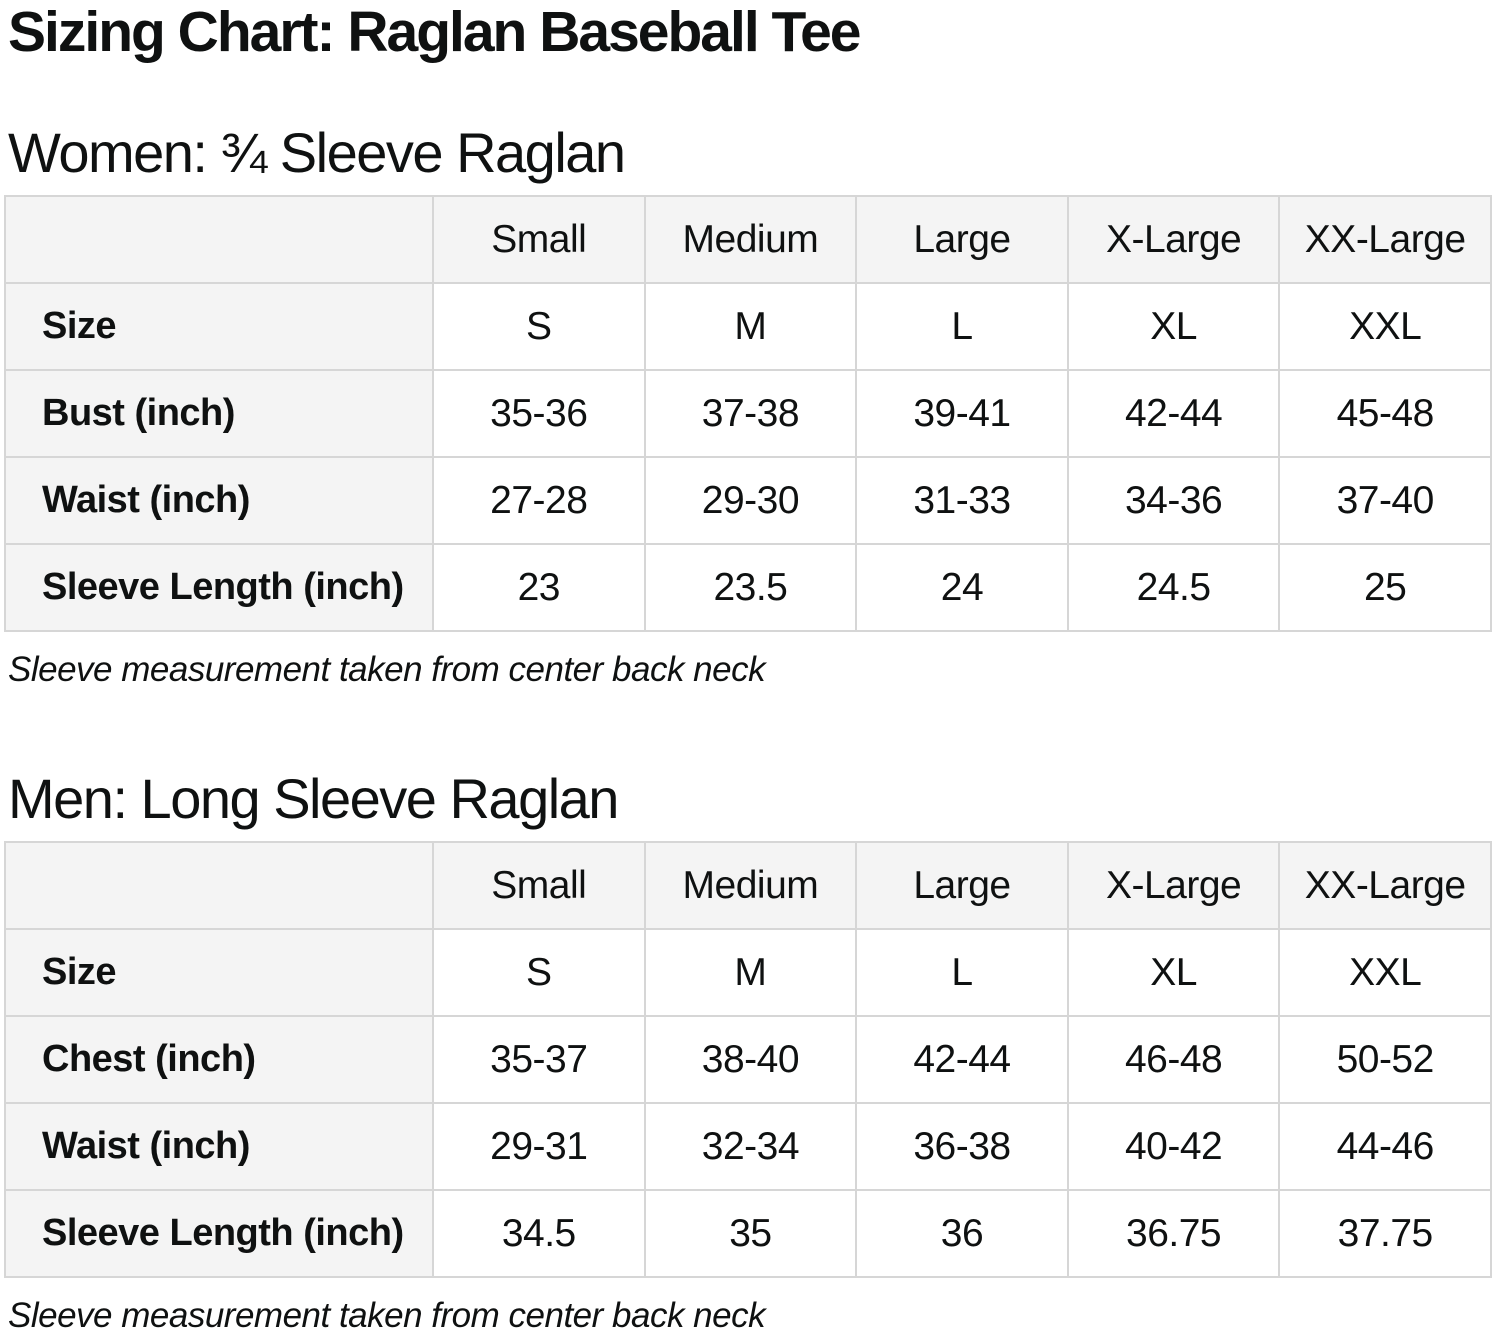 This screenshot has width=1500, height=1337. I want to click on table-row: Waist (inch) 29-31 32-34 36-38 40-42 44-46, so click(748, 1146).